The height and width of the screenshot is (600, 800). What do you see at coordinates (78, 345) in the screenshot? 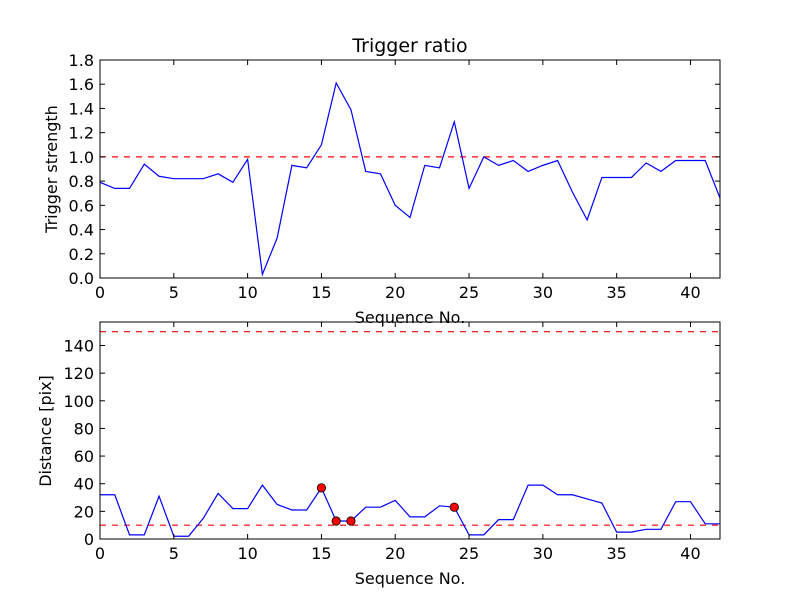
I see `y-tick-label: 140` at bounding box center [78, 345].